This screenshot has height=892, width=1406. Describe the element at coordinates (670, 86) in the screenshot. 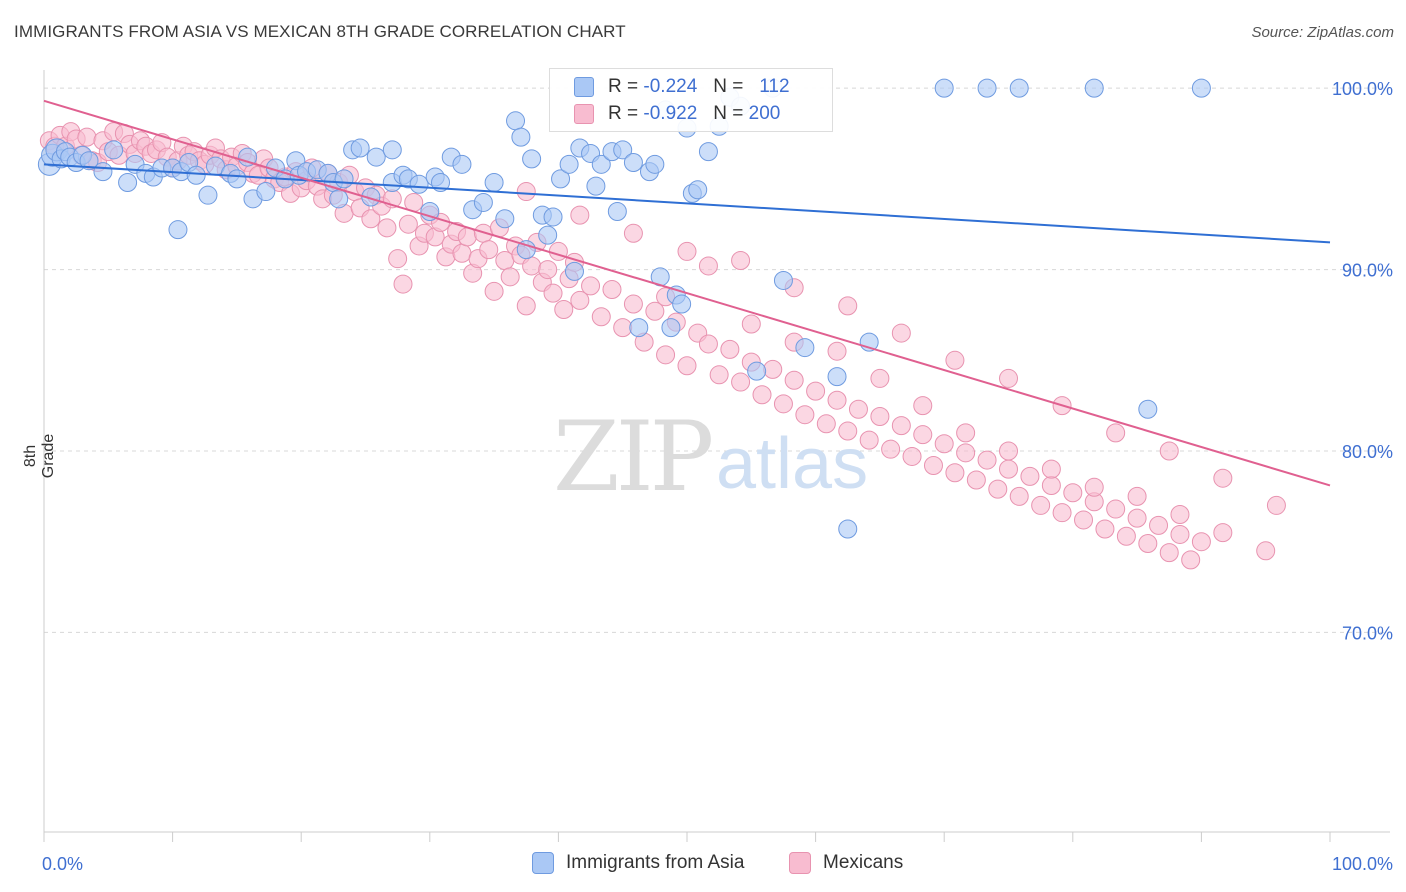

I see `asia-r-value: -0.224` at that location.